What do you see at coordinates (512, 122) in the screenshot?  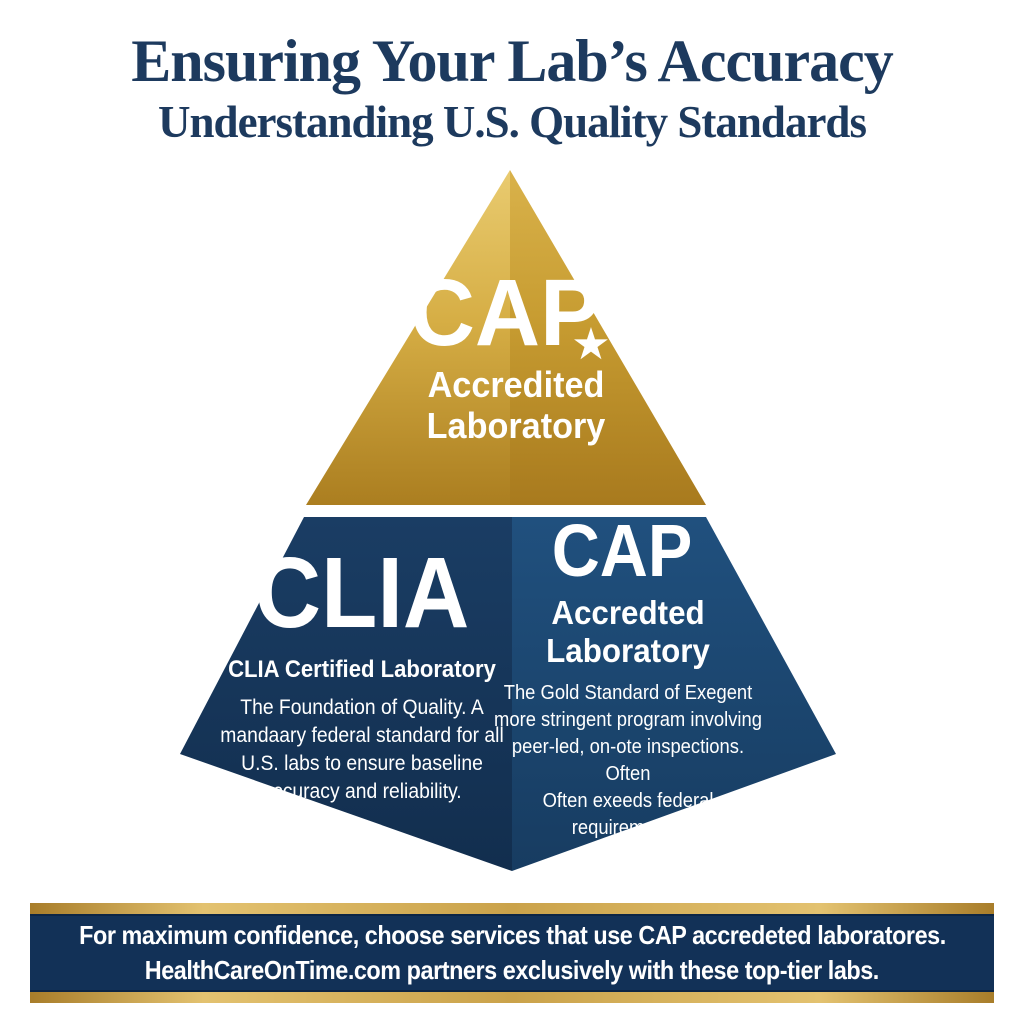 I see `page-subtitle: Understanding U.S. Quality Standards` at bounding box center [512, 122].